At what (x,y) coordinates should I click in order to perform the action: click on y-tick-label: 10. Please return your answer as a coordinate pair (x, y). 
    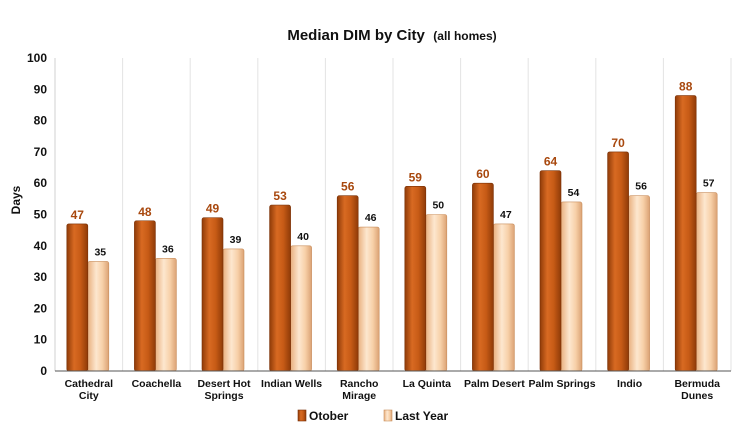
    Looking at the image, I should click on (41, 340).